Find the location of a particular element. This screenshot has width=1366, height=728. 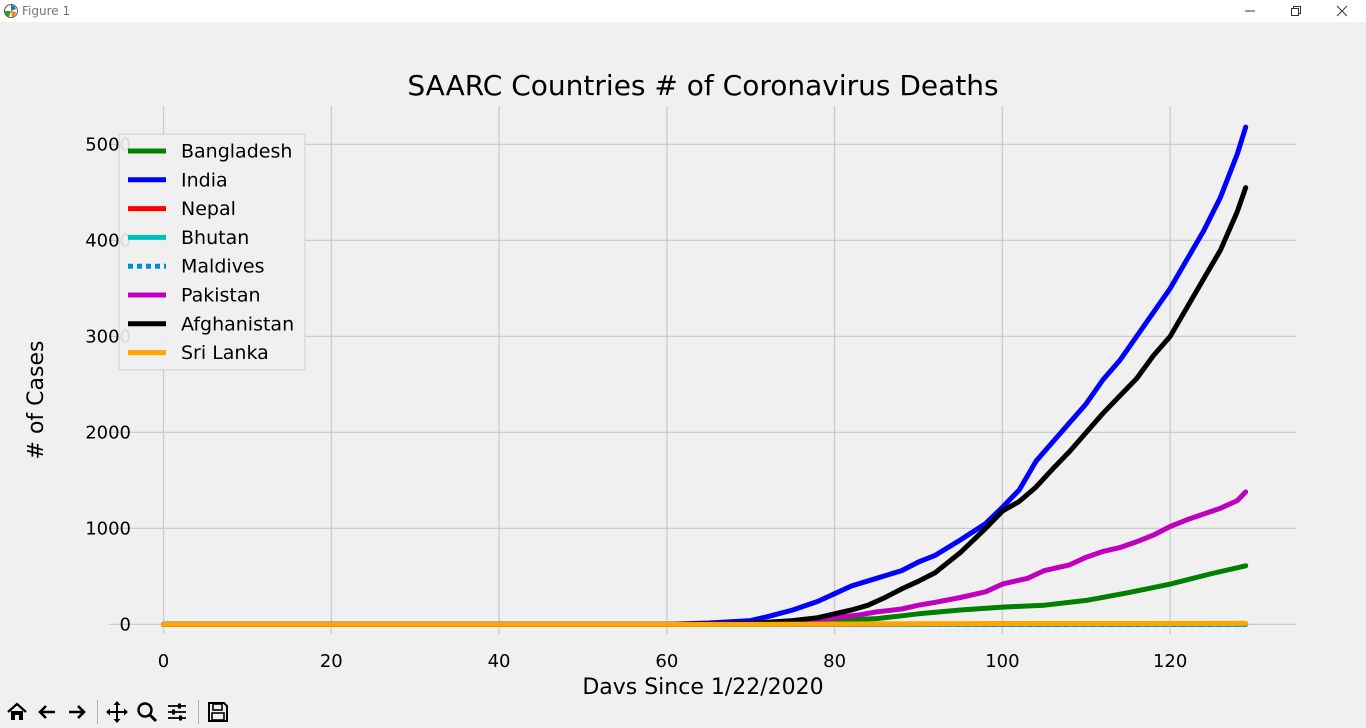

x-tick-label: 100 is located at coordinates (1002, 661).